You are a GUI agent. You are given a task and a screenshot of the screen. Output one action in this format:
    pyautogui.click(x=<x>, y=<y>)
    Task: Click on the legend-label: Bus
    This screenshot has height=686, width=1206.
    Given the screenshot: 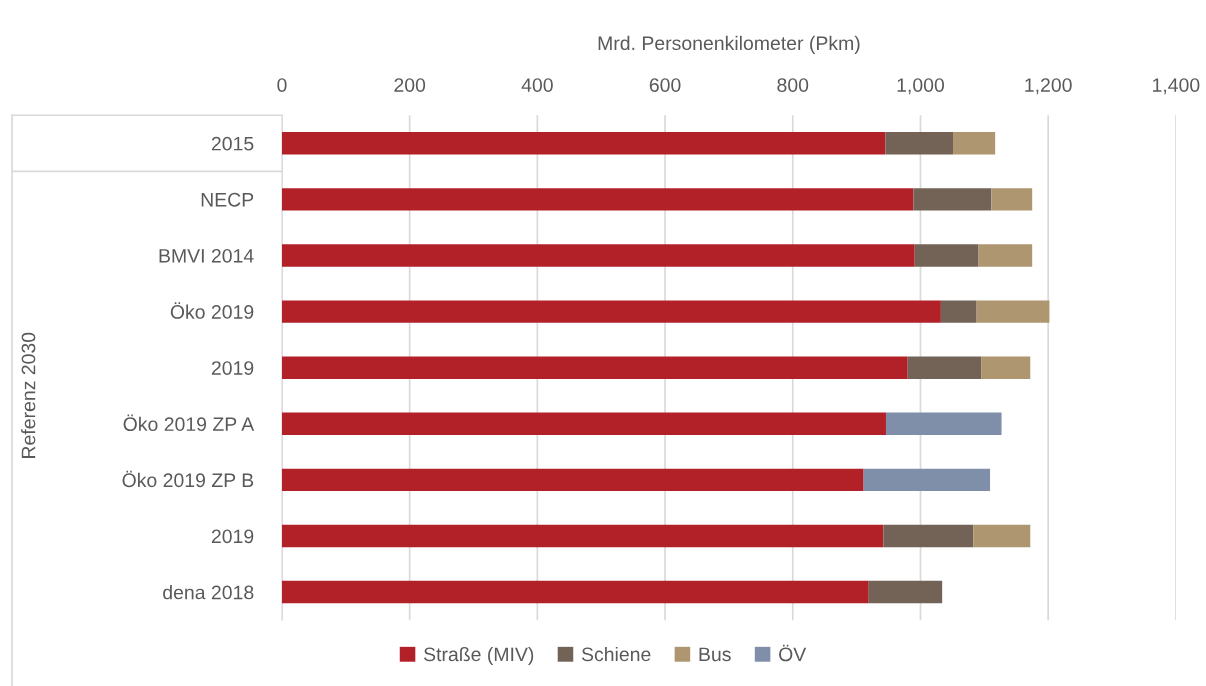 What is the action you would take?
    pyautogui.click(x=715, y=654)
    